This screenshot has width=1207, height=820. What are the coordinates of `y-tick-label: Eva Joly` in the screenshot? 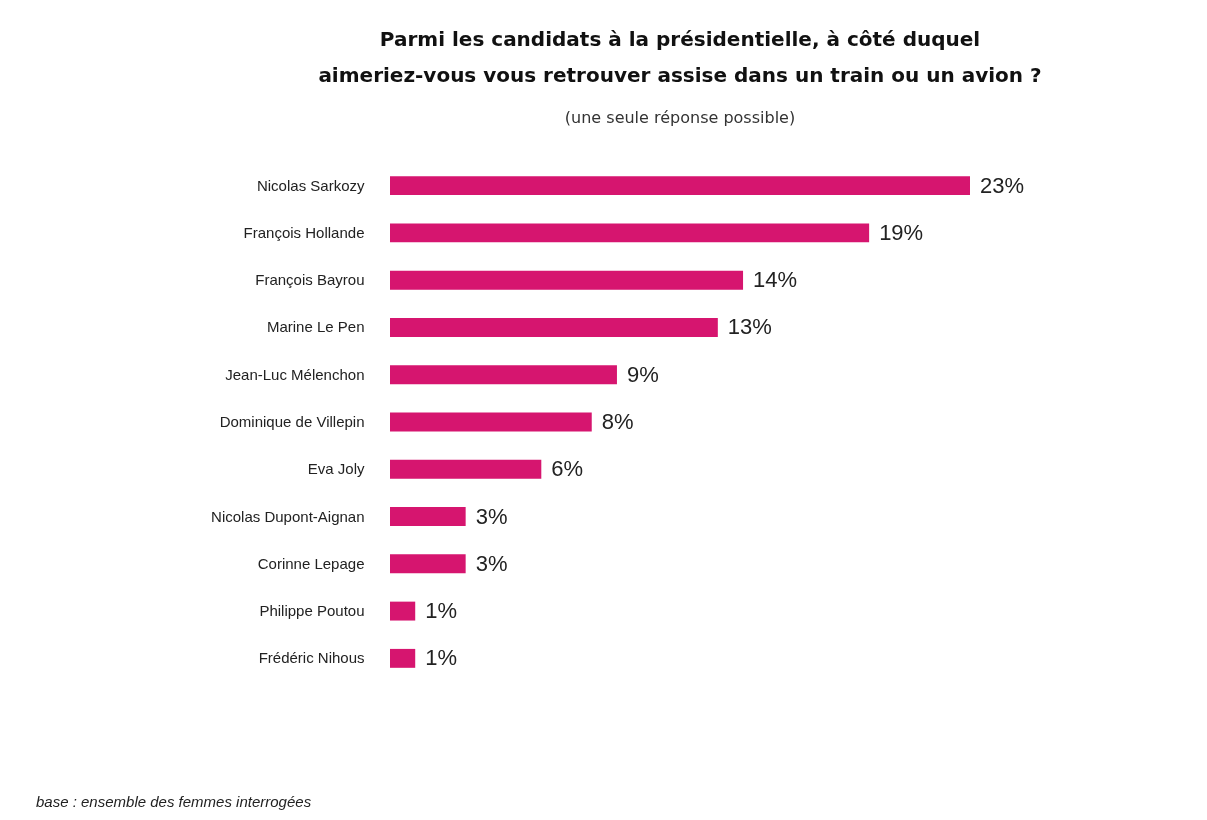 It's located at (336, 469).